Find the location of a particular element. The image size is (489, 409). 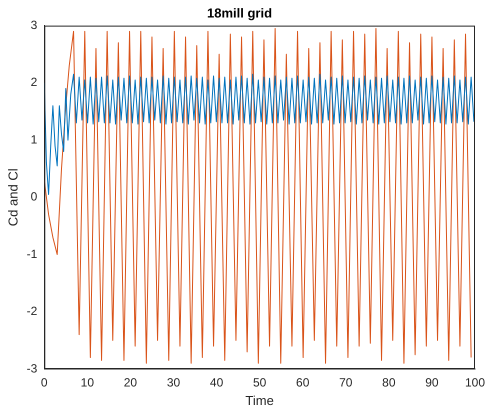

x-tick-label: 100 is located at coordinates (475, 383).